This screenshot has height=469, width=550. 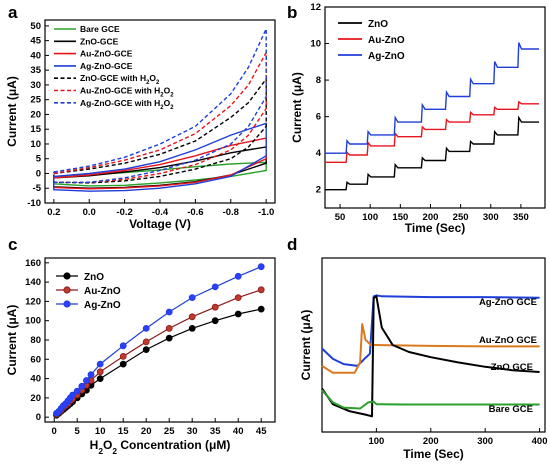 I want to click on cv-loop-zno-gce-with-h2o2, so click(x=160, y=130).